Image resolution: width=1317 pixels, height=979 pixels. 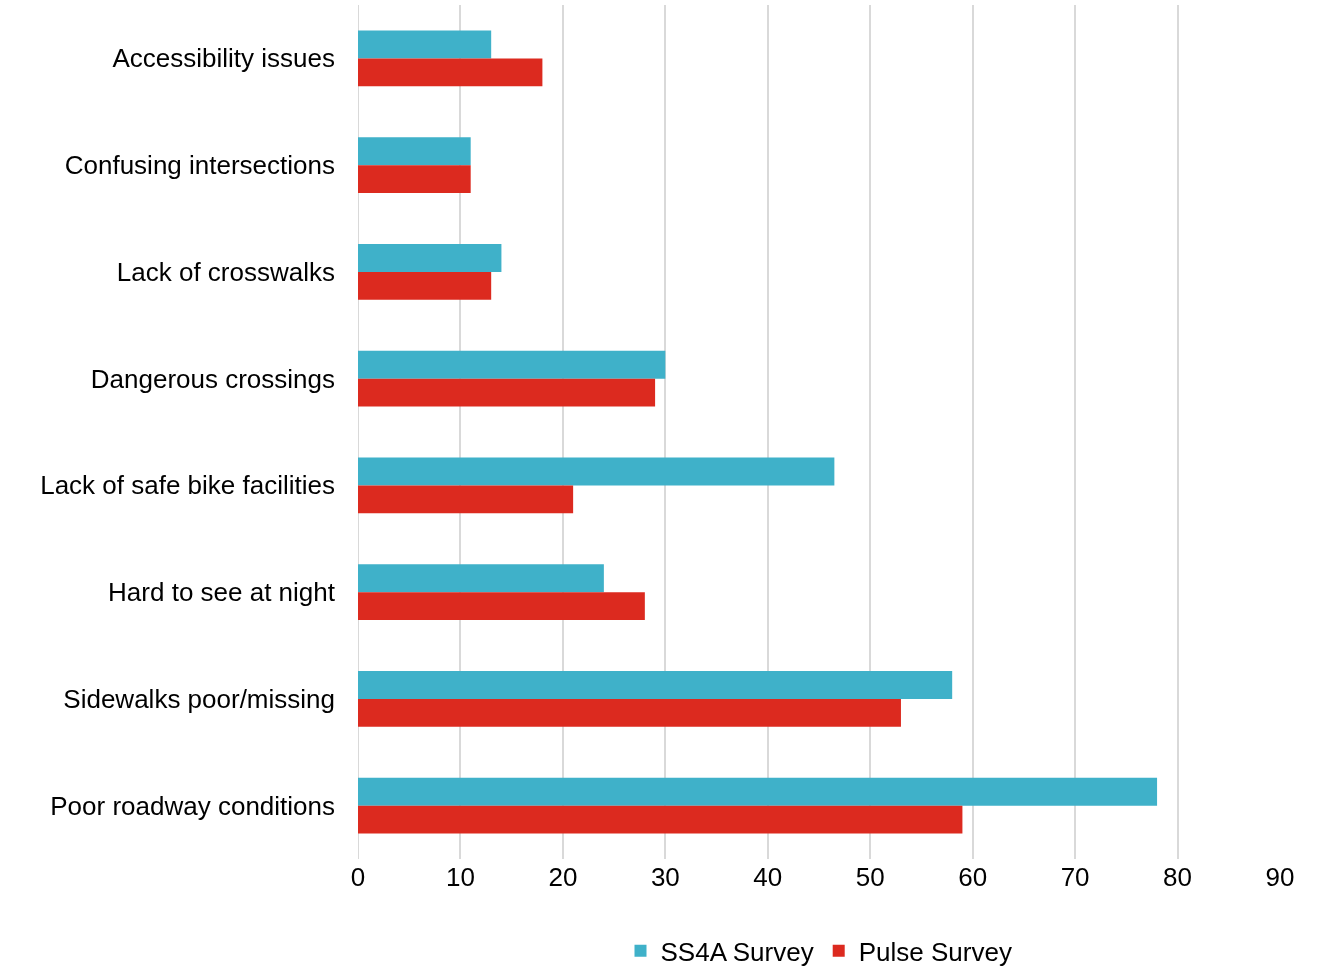 I want to click on y-tick-label: Sidewalks poor/missing, so click(x=199, y=698).